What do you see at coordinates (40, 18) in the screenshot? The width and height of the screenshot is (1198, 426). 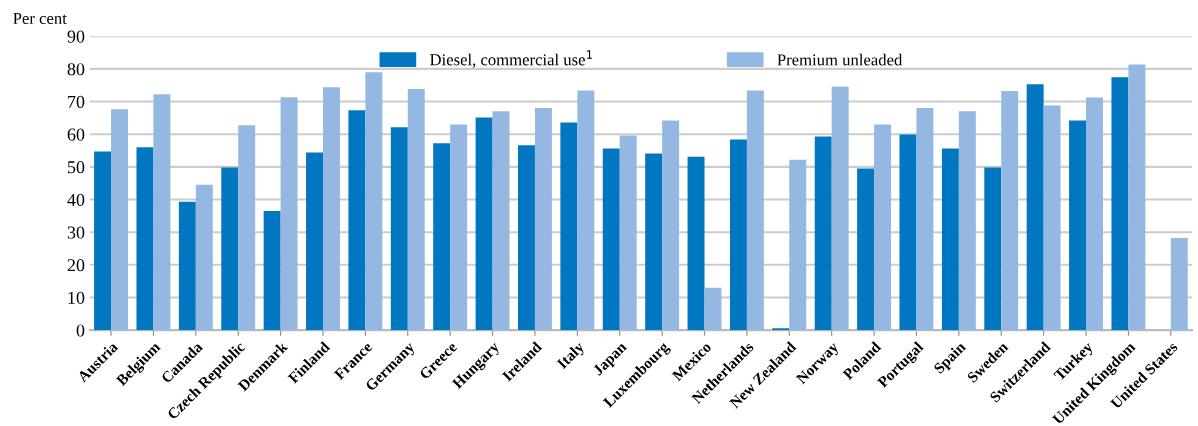 I see `y-axis-title: Per cent` at bounding box center [40, 18].